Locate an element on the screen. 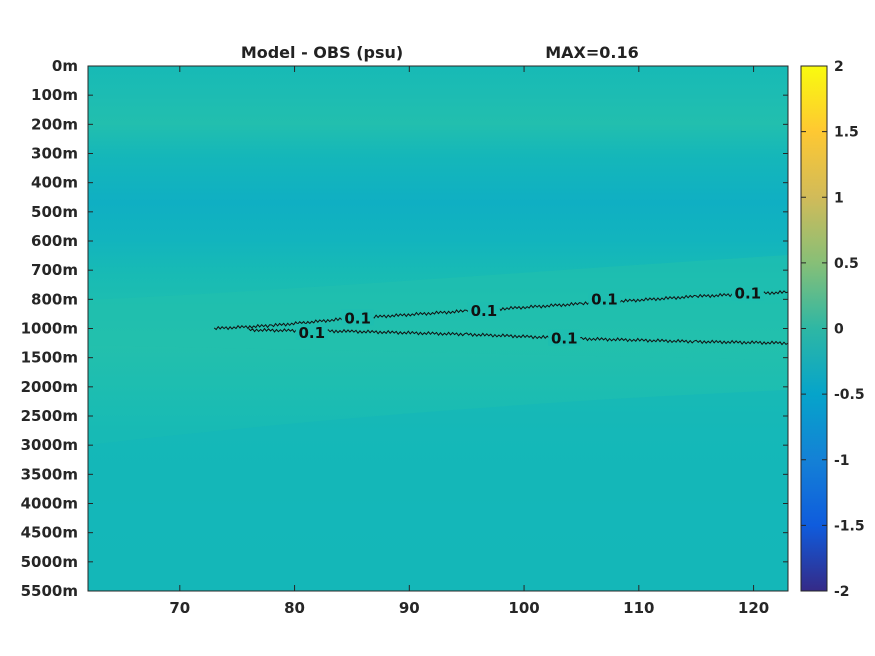  y-tick-label: 1500m is located at coordinates (49, 358).